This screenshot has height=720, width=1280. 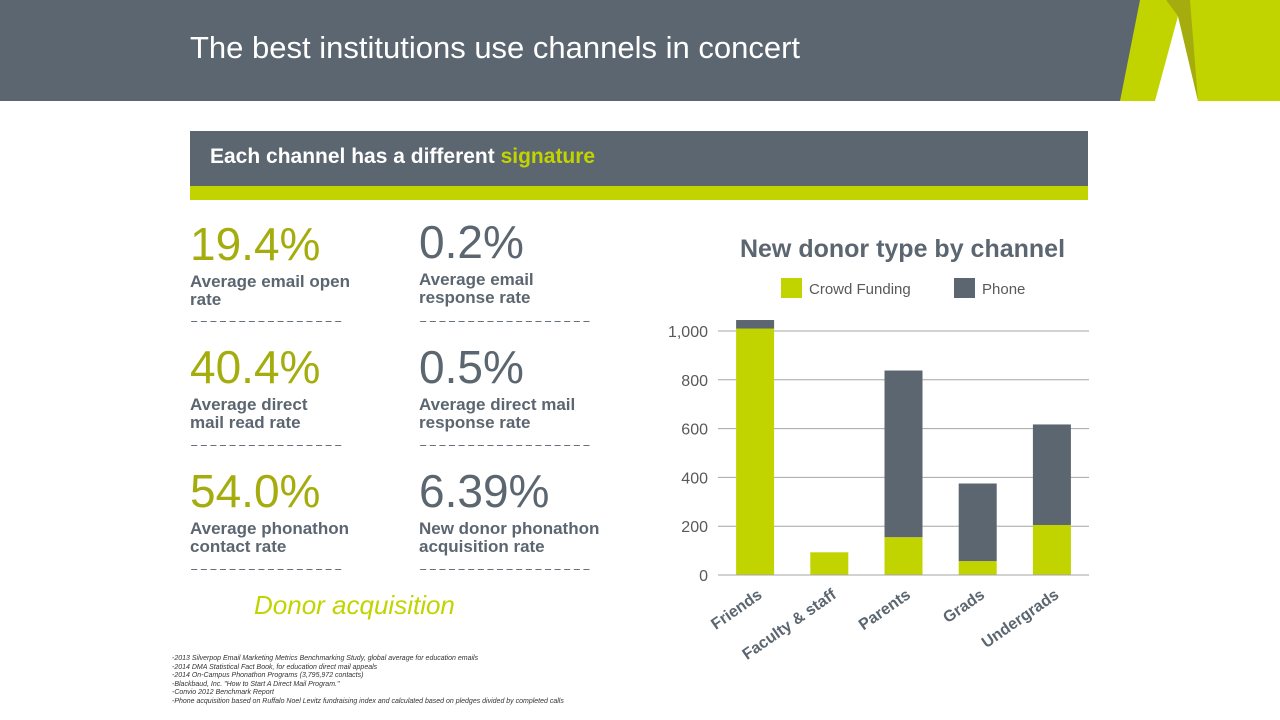 What do you see at coordinates (1195, 50) in the screenshot?
I see `corner-logo-shape` at bounding box center [1195, 50].